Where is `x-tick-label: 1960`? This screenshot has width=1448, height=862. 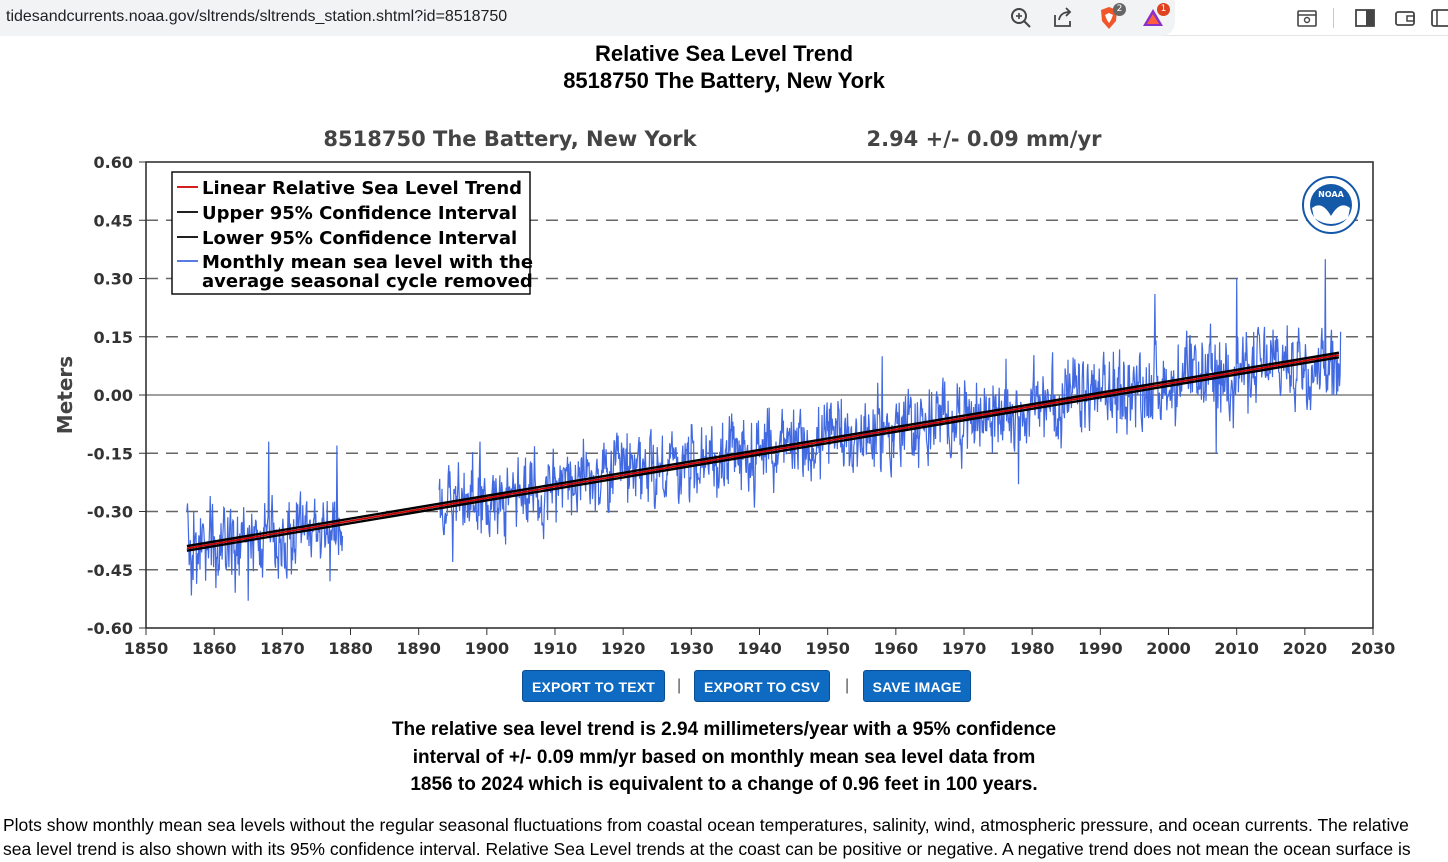
x-tick-label: 1960 is located at coordinates (896, 648).